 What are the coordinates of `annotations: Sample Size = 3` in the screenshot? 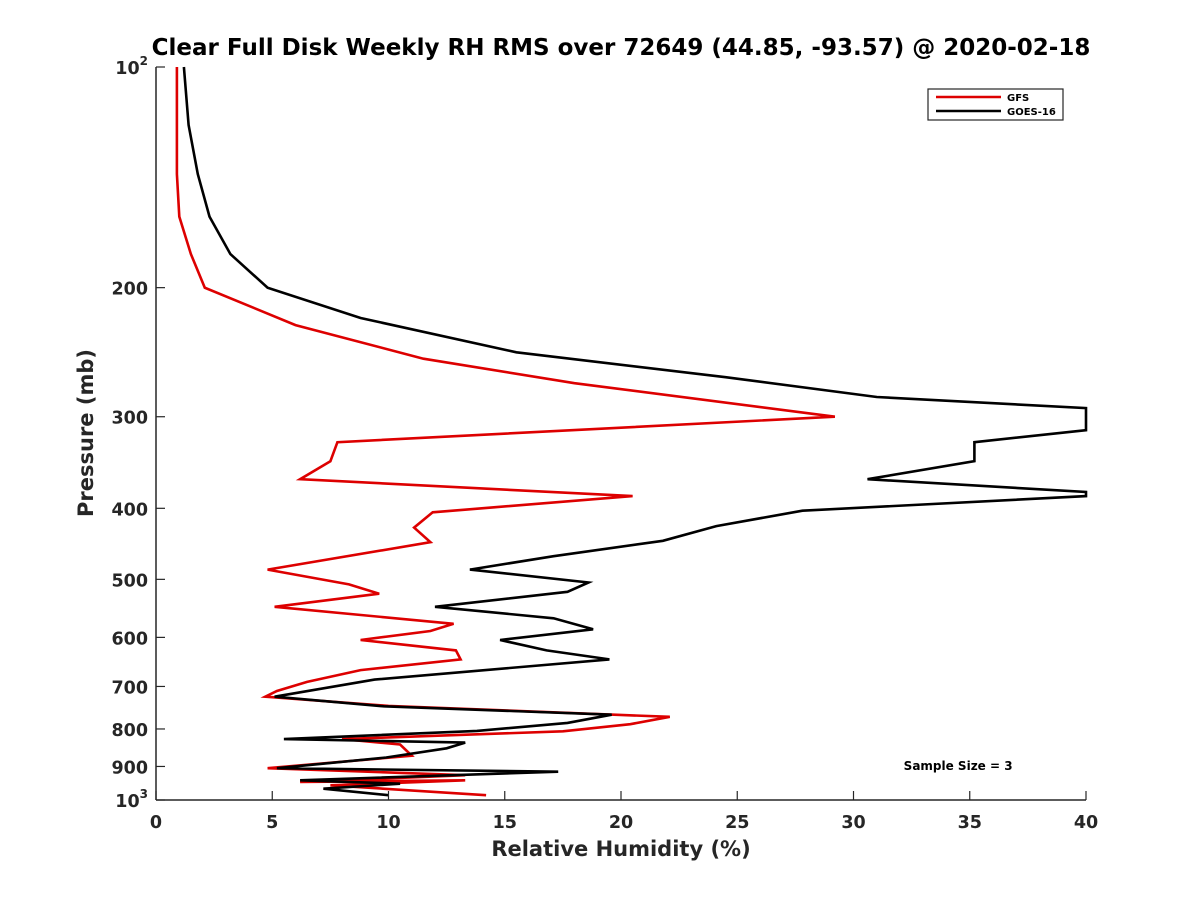 It's located at (958, 766).